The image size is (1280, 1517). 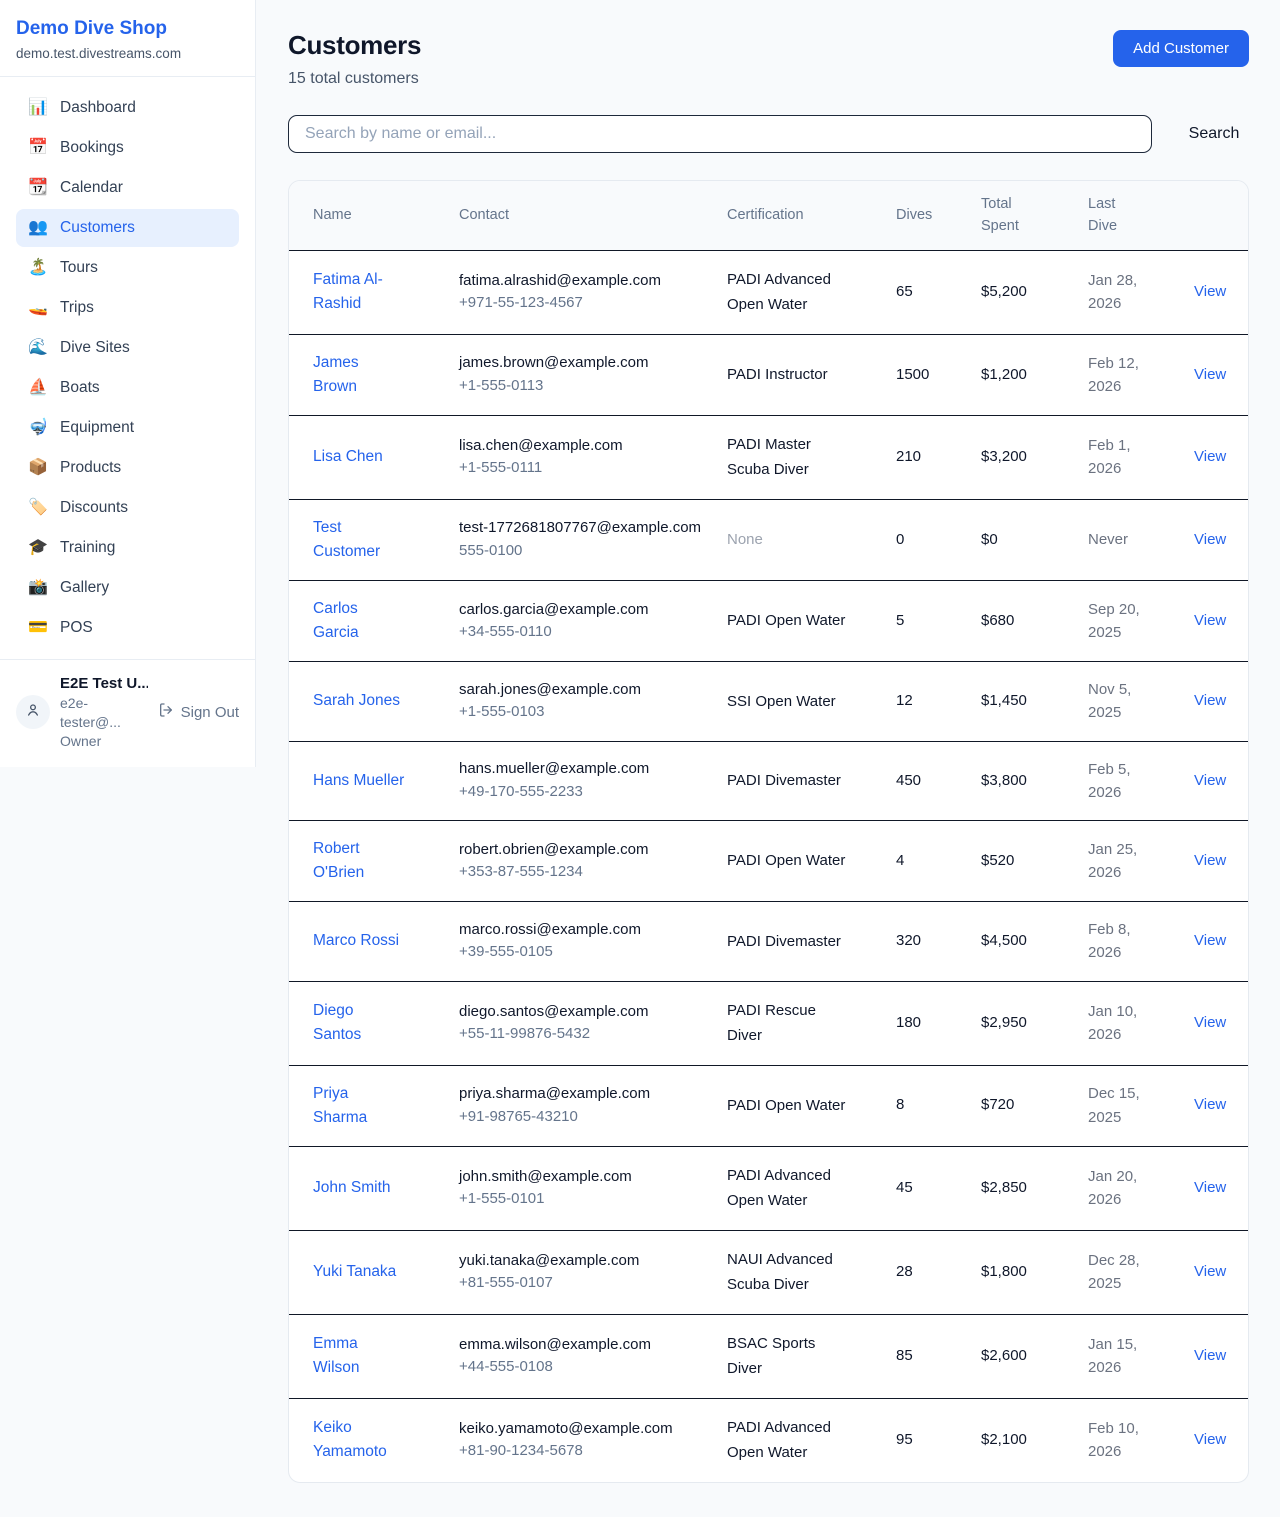 What do you see at coordinates (339, 861) in the screenshot?
I see `customer-name-link: Robert O'Brien` at bounding box center [339, 861].